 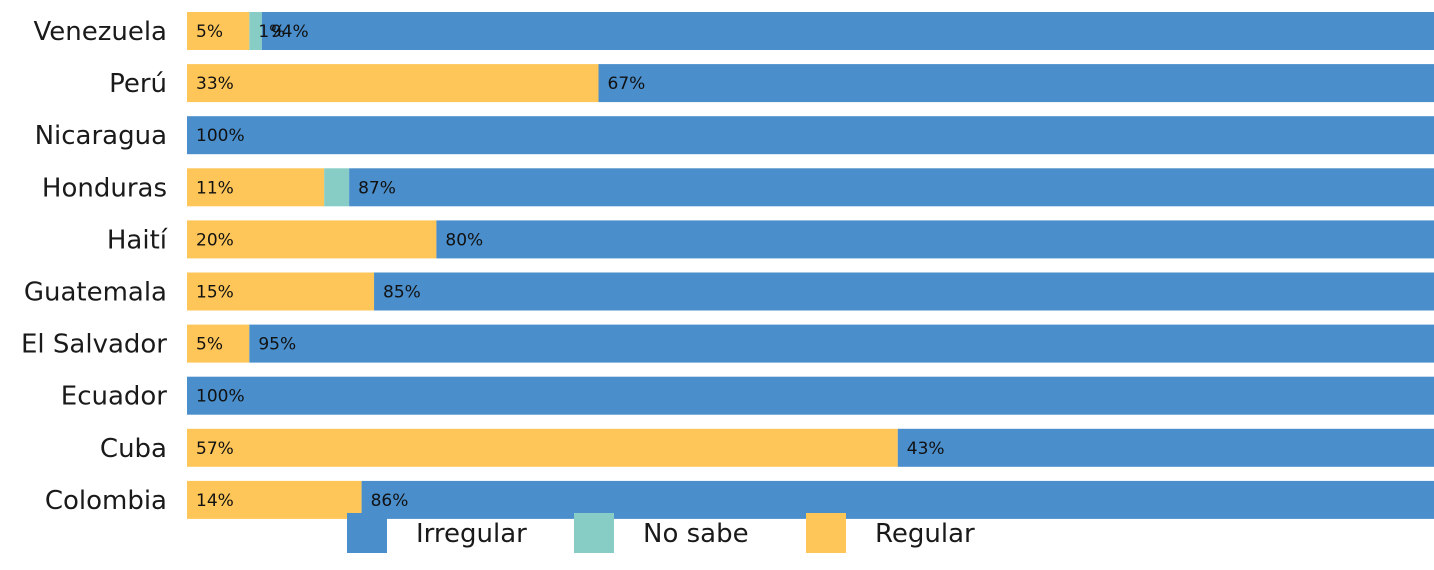 I want to click on bar-guatemala-regular, so click(x=281, y=291).